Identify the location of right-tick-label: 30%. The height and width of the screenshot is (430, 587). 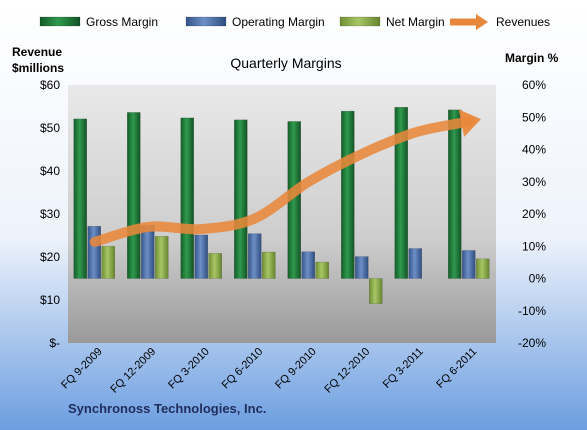
(534, 182).